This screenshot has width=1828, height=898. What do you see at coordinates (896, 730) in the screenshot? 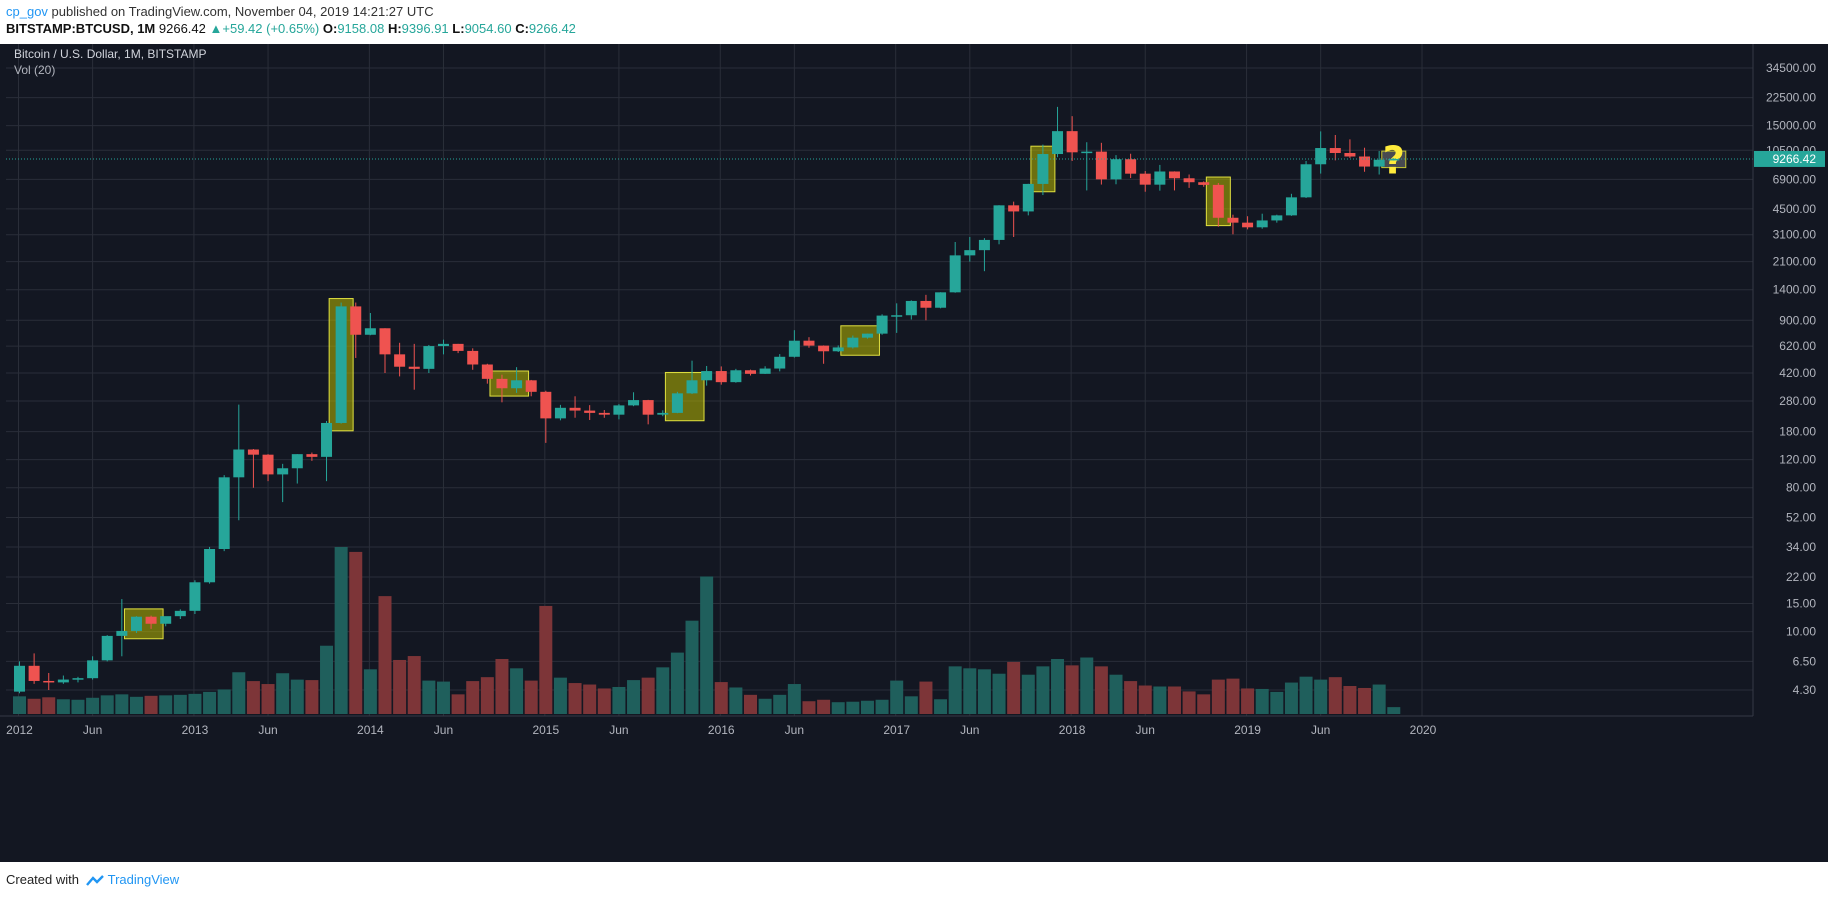
I see `time-tick-label: 2017` at bounding box center [896, 730].